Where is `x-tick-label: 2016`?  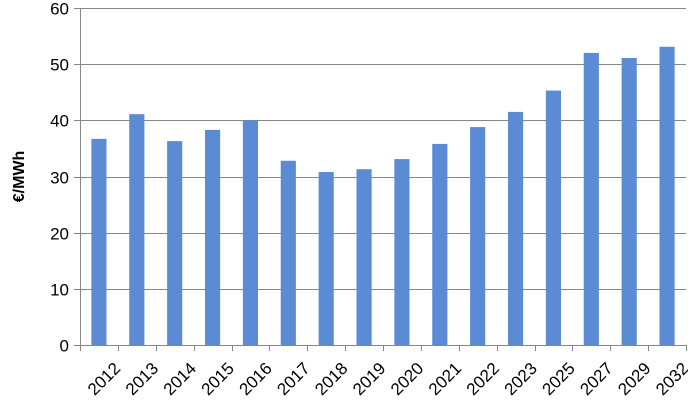 x-tick-label: 2016 is located at coordinates (256, 379).